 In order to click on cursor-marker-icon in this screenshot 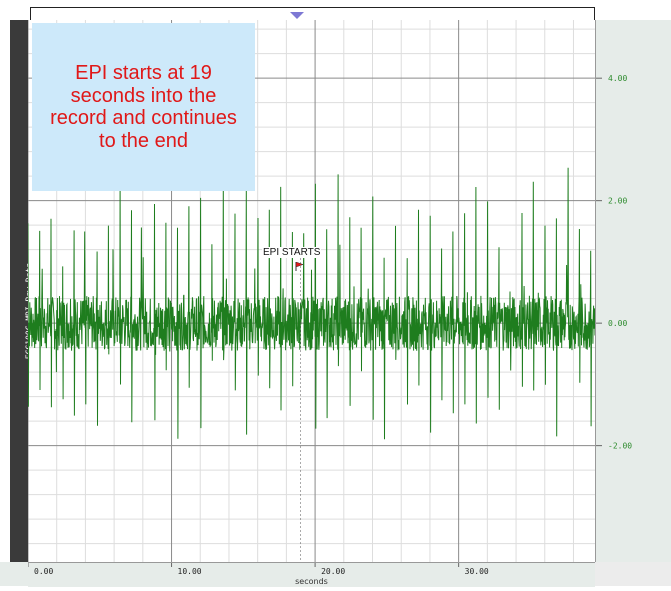, I will do `click(297, 15)`.